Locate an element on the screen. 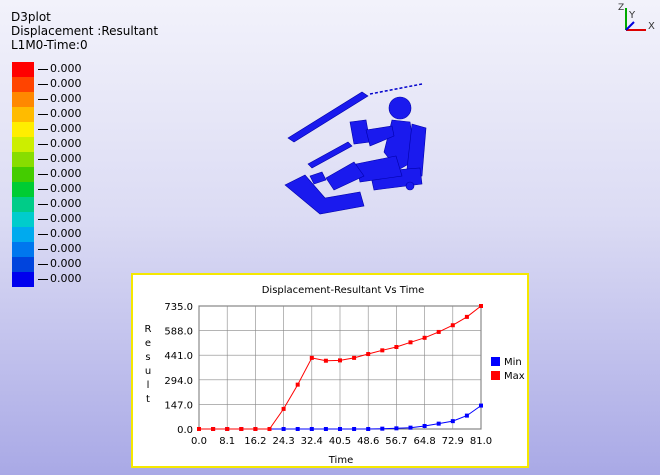 This screenshot has height=475, width=660. triad-z-label: Z is located at coordinates (621, 8).